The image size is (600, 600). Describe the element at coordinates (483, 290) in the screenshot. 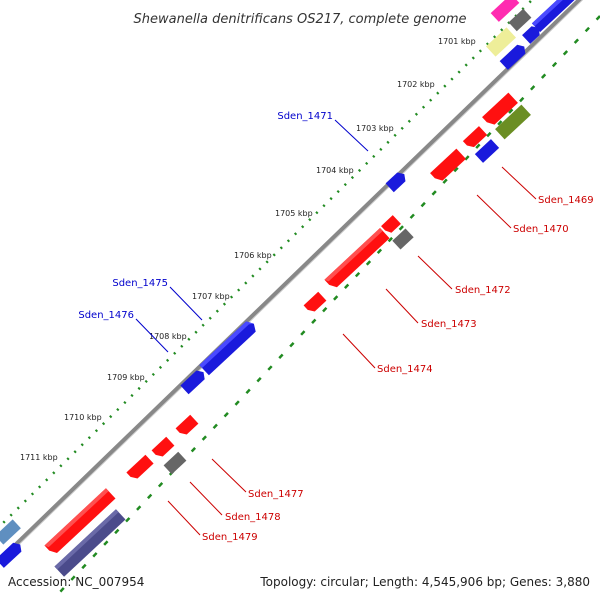

I see `gene-label-sden-1472: Sden_1472` at that location.